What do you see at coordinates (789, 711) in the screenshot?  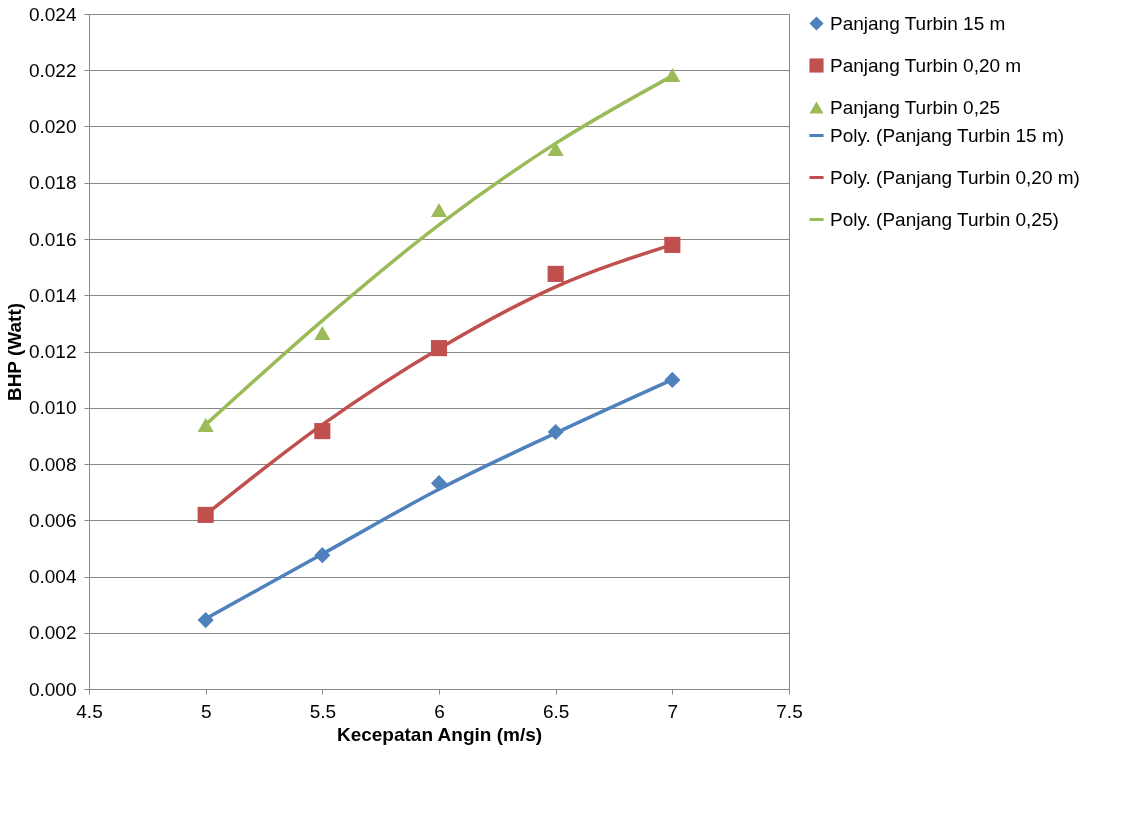 I see `x-tick-label: 7.5` at bounding box center [789, 711].